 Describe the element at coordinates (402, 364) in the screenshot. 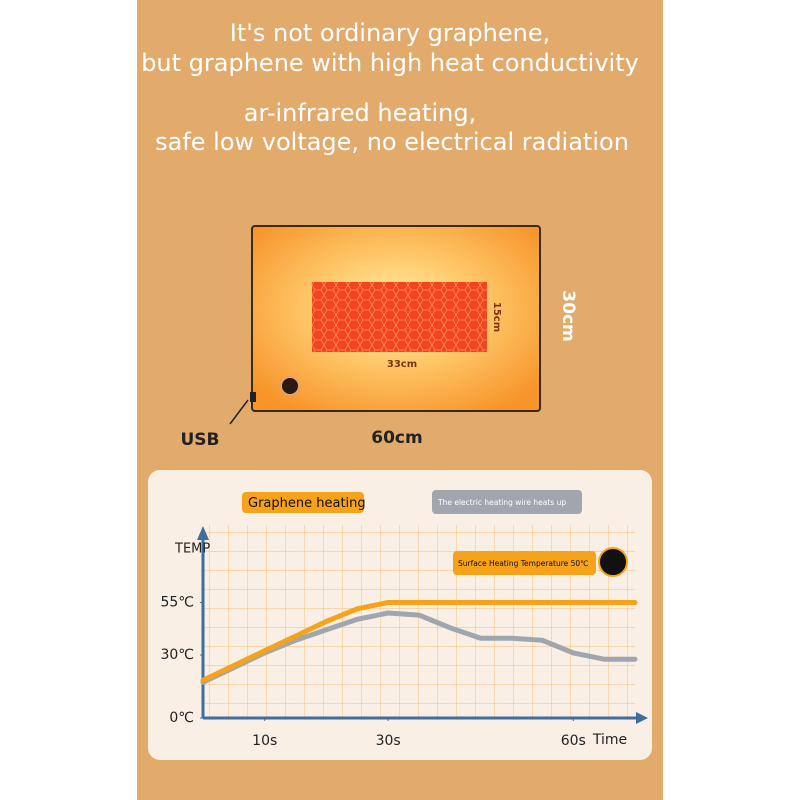

I see `dimension-label: 33cm` at that location.